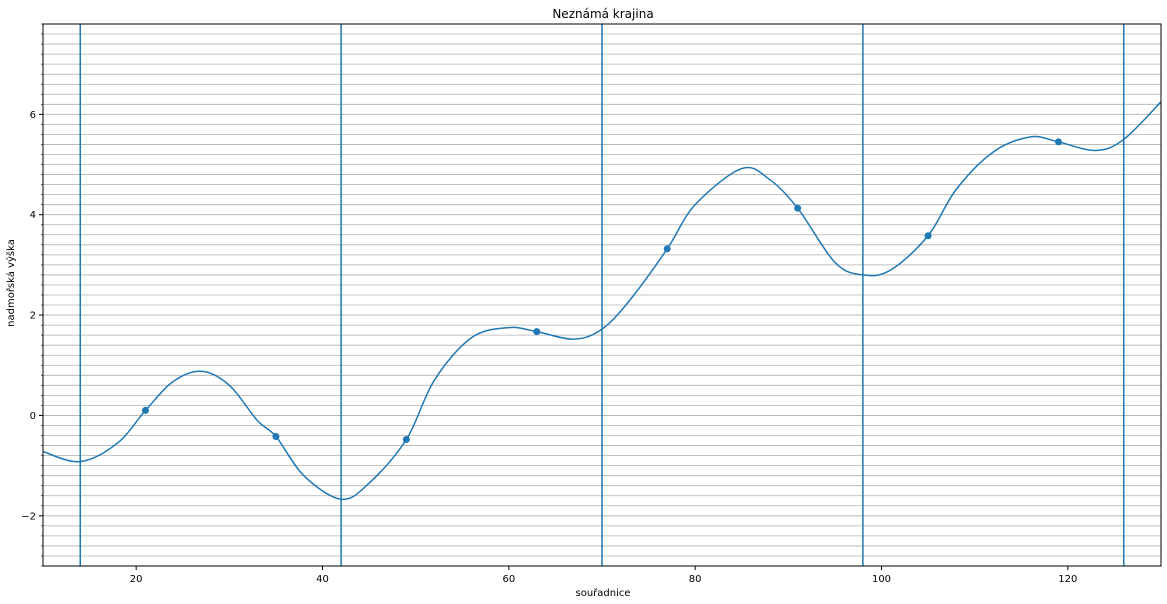  What do you see at coordinates (602, 14) in the screenshot?
I see `chart-title: Neznámá krajina` at bounding box center [602, 14].